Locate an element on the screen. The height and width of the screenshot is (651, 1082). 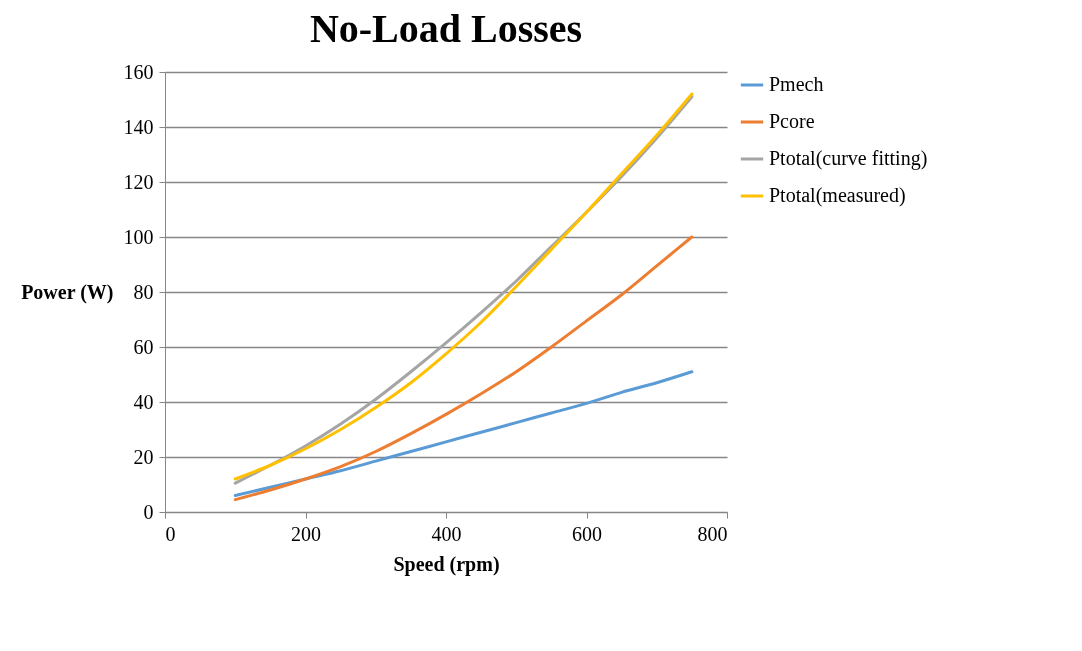
legend-label: Pmech is located at coordinates (796, 84).